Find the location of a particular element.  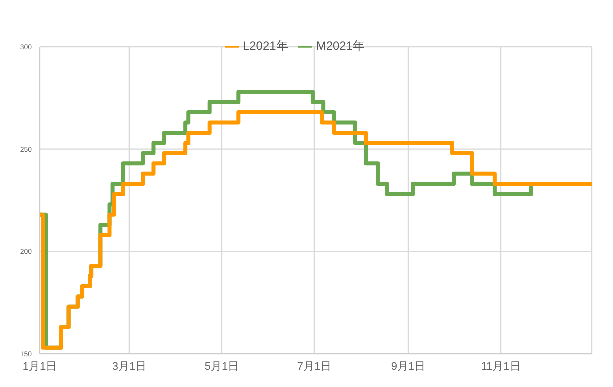

x-tick-label: 3月1日 is located at coordinates (129, 366).